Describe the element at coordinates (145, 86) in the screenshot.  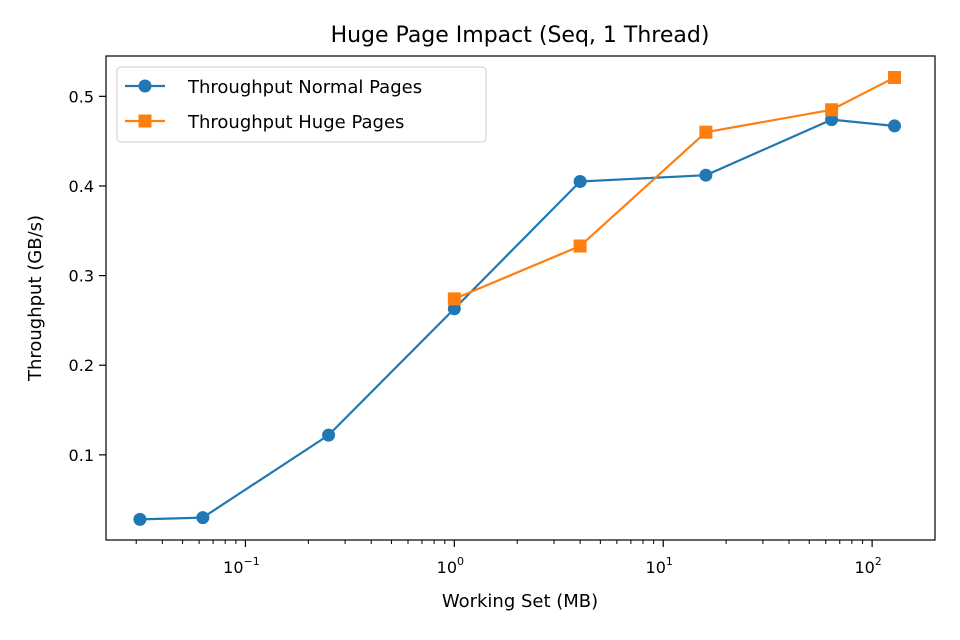
I see `legend-marker-normal` at that location.